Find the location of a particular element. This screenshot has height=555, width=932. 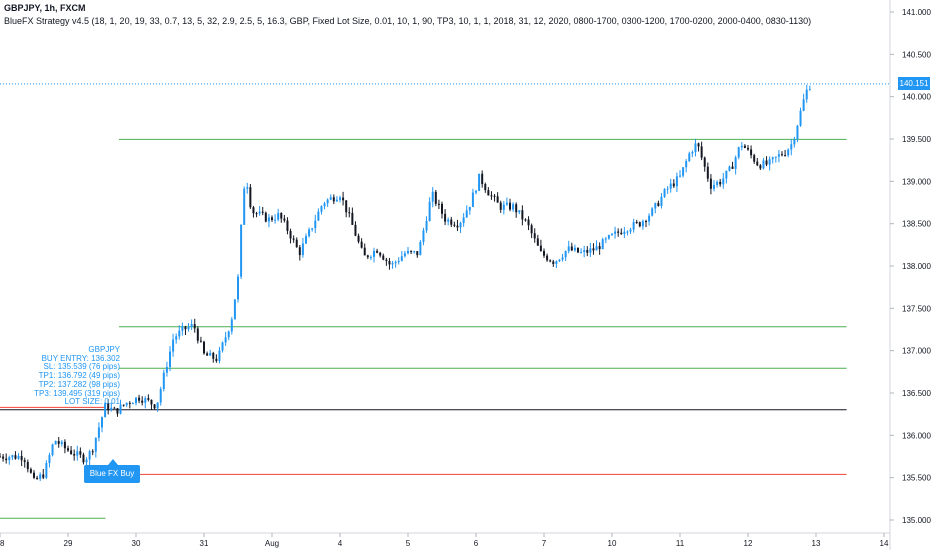

x-tick-label: 11 is located at coordinates (680, 543).